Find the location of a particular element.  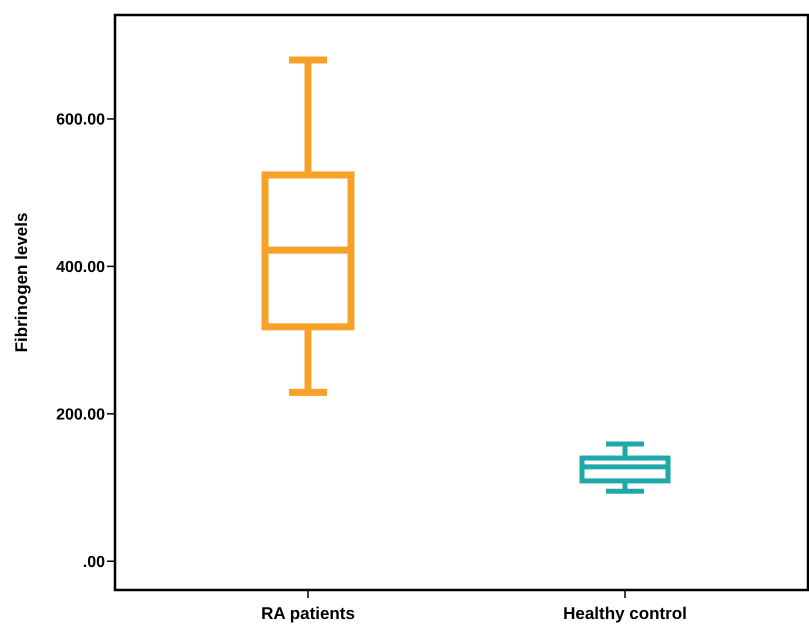

x-tick-label: RA patients is located at coordinates (308, 613).